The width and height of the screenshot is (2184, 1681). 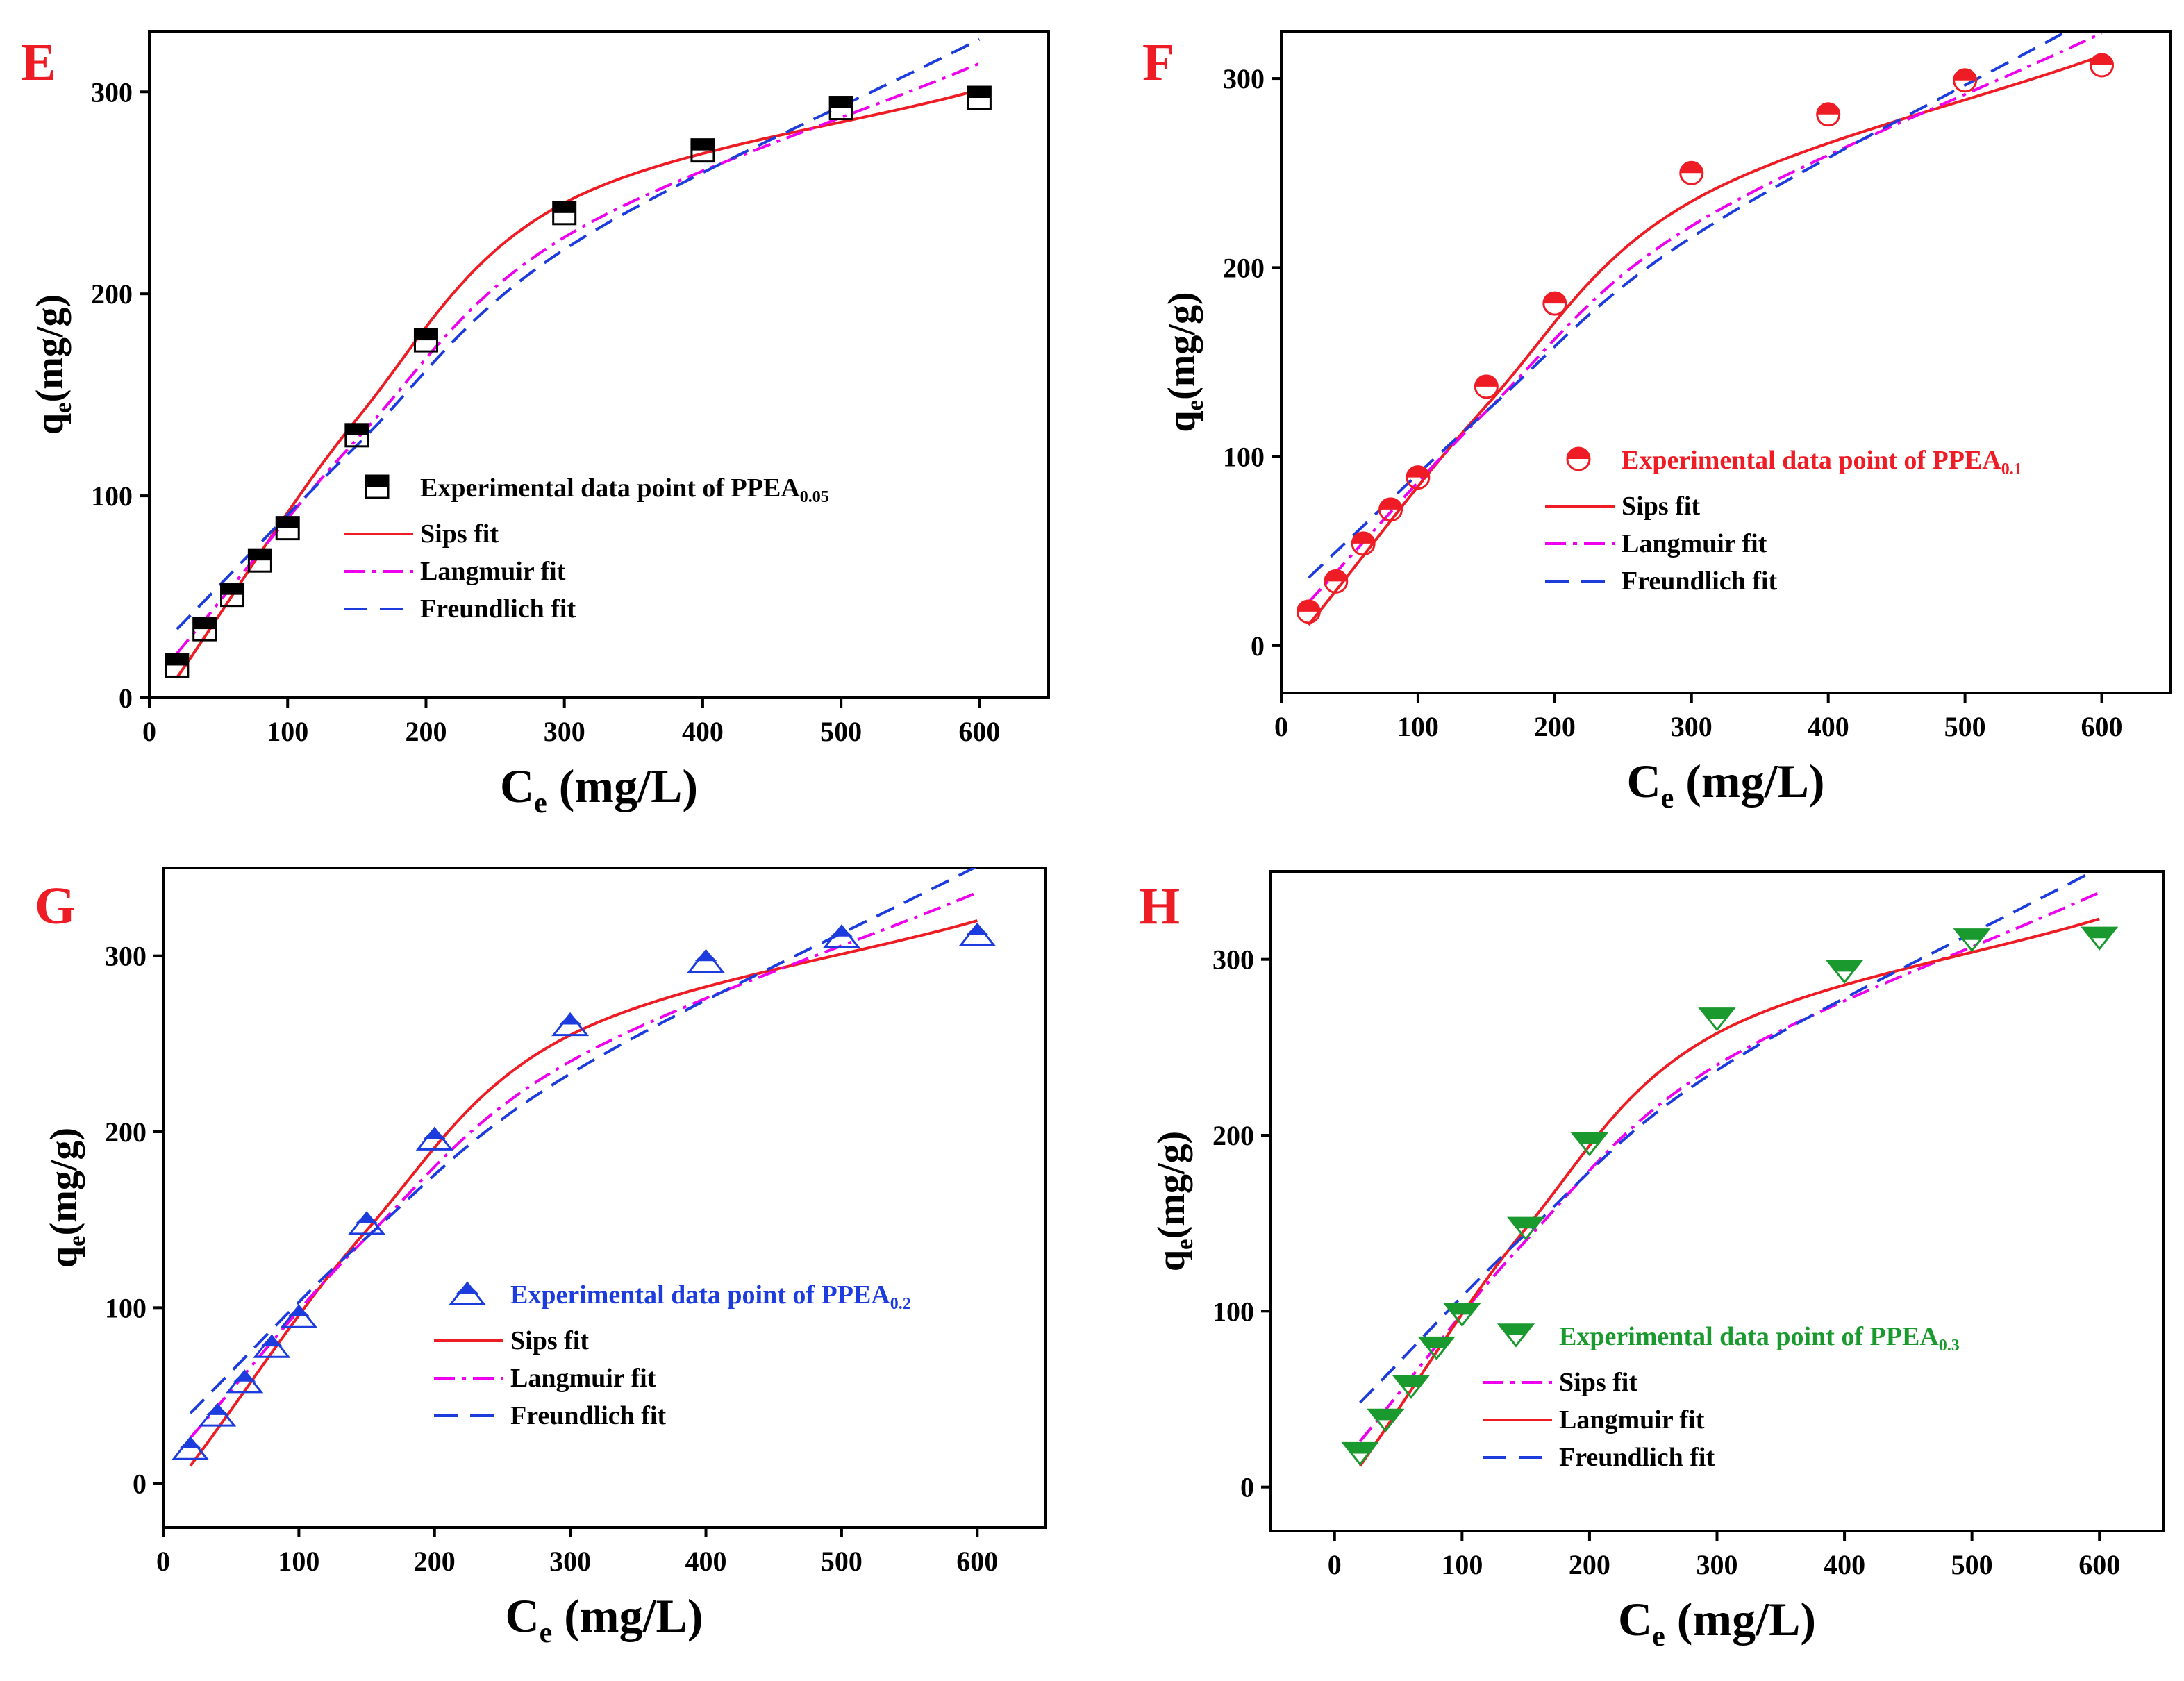 What do you see at coordinates (62, 407) in the screenshot?
I see `y-axis-label-sub: e` at bounding box center [62, 407].